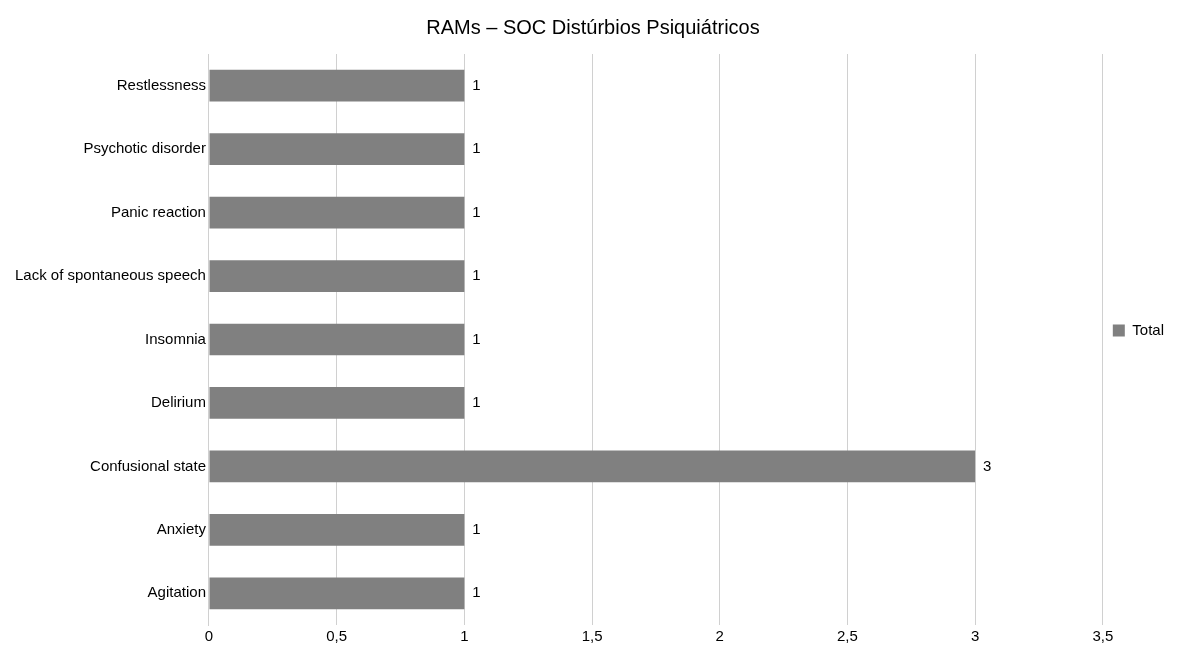  What do you see at coordinates (337, 636) in the screenshot?
I see `x-tick-label: 0,5` at bounding box center [337, 636].